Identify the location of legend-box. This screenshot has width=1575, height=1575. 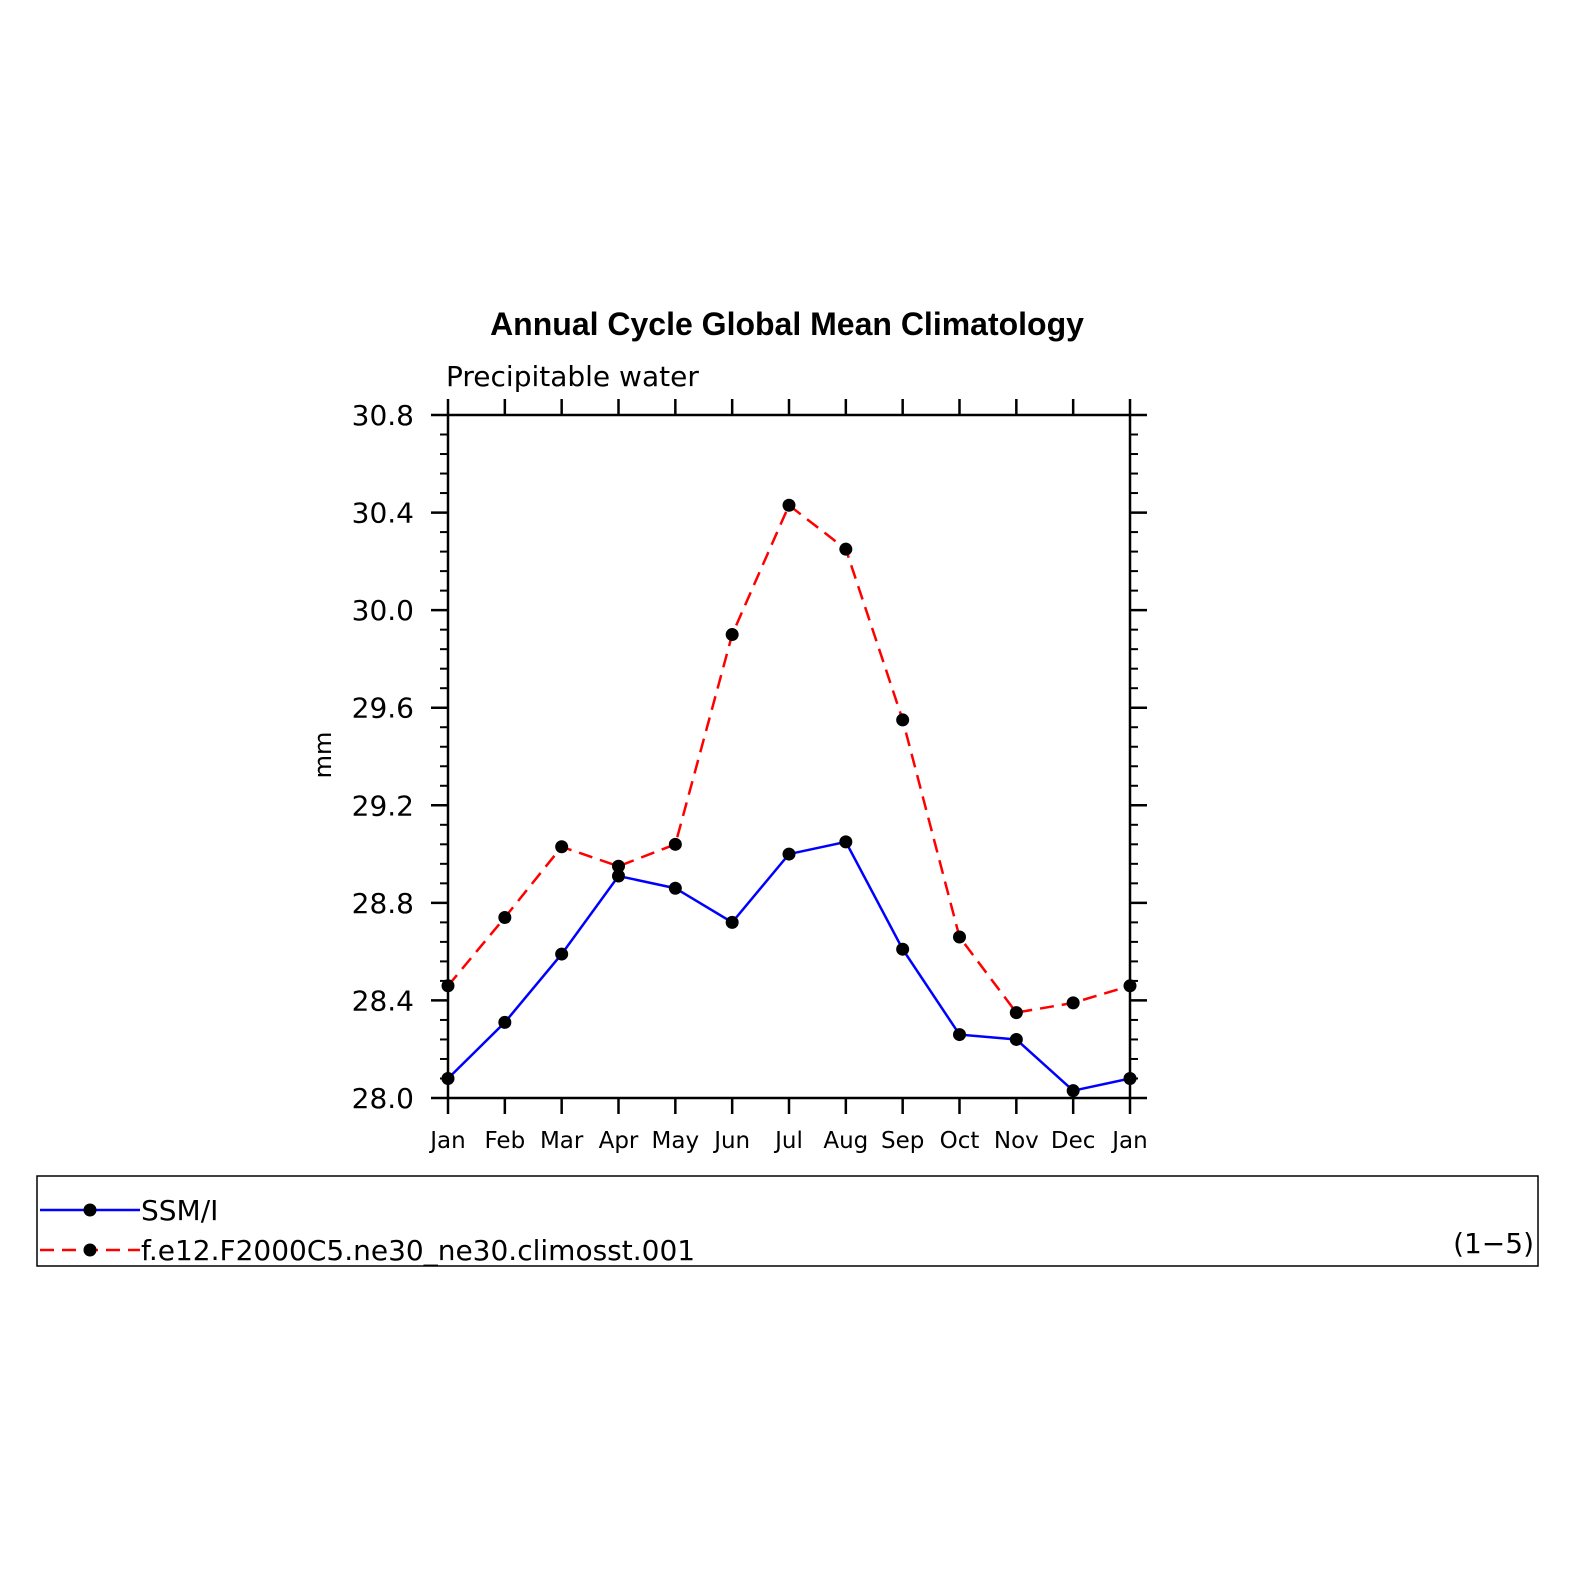
(787, 1221).